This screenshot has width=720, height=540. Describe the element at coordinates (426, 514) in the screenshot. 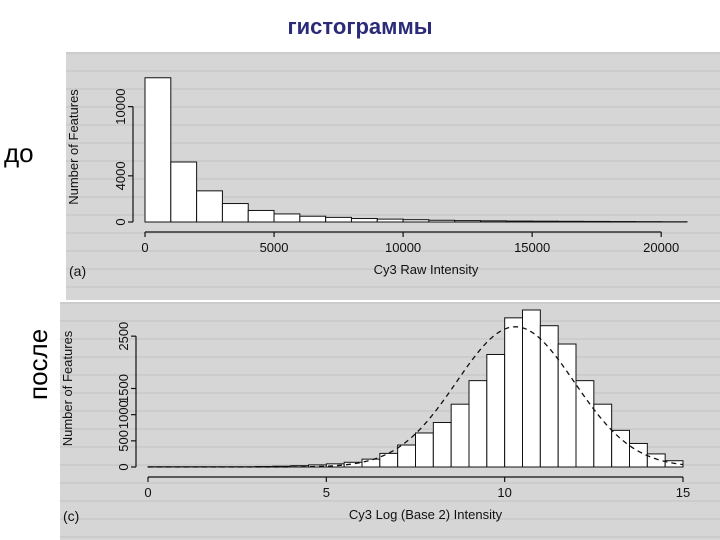

I see `x-axis-title: Cy3 Log (Base 2) Intensity` at that location.